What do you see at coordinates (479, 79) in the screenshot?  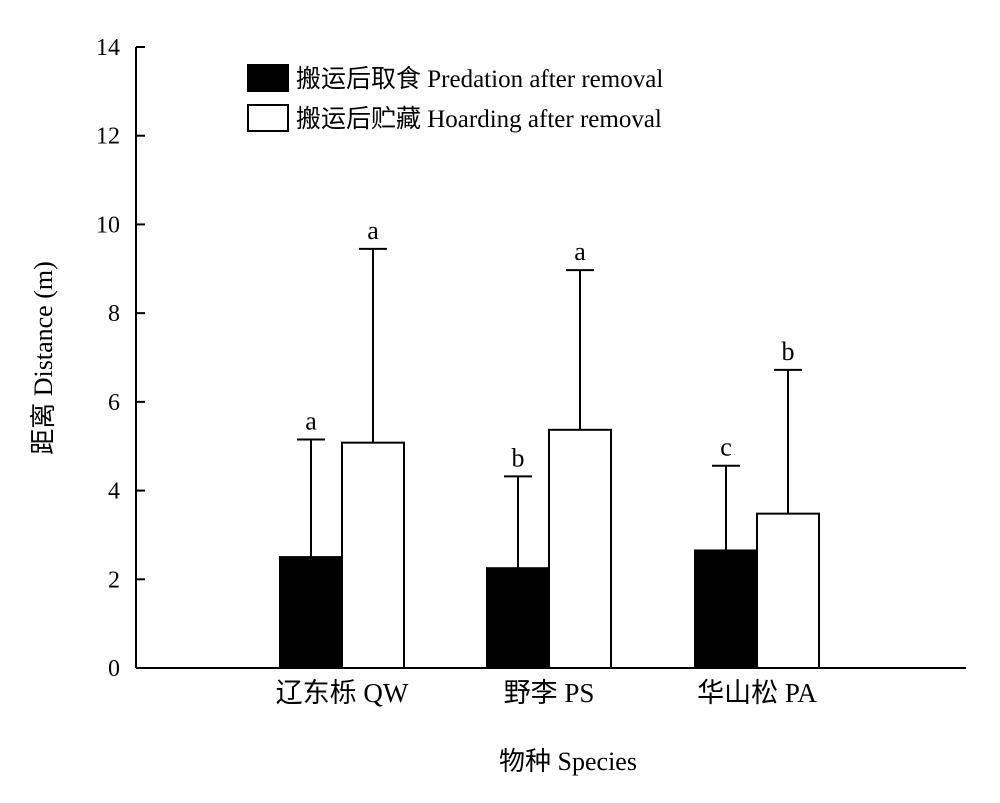 I see `legend-label: 搬运后取食 Predation after removal` at bounding box center [479, 79].